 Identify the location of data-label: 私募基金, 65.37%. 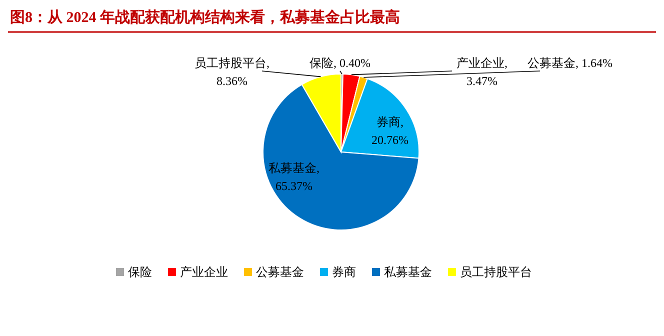
(294, 177).